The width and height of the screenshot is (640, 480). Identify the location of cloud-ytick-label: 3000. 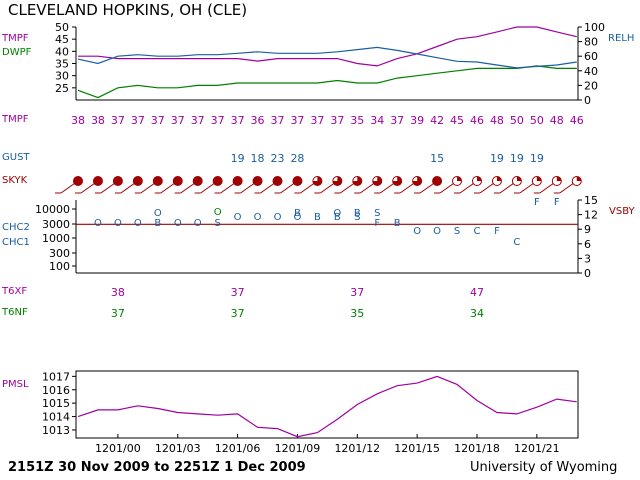
(56, 224).